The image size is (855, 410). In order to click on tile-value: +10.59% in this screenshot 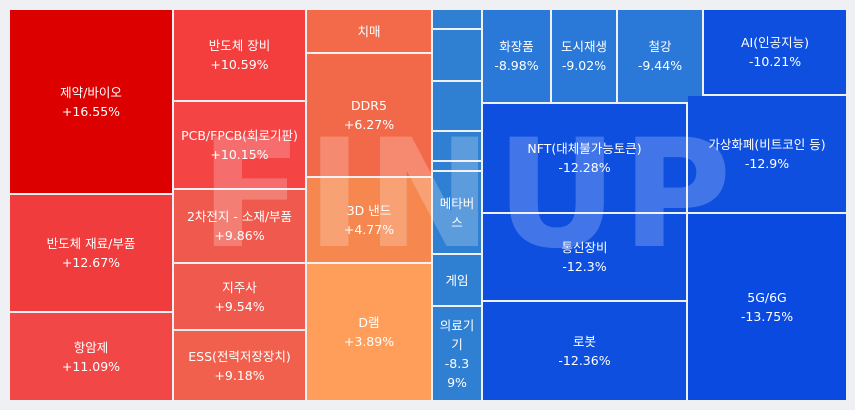, I will do `click(239, 64)`.